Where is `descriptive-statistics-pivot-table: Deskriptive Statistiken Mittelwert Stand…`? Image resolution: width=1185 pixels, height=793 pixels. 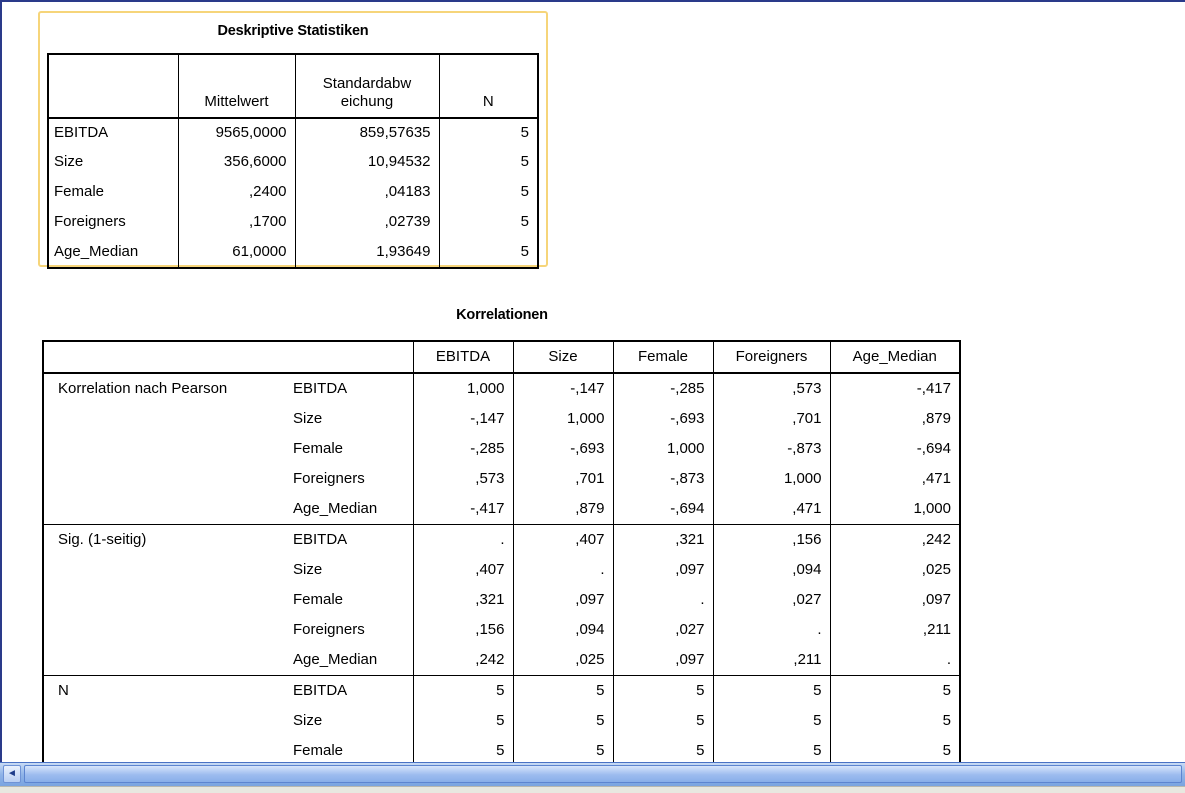 descriptive-statistics-pivot-table: Deskriptive Statistiken Mittelwert Stand… is located at coordinates (293, 140).